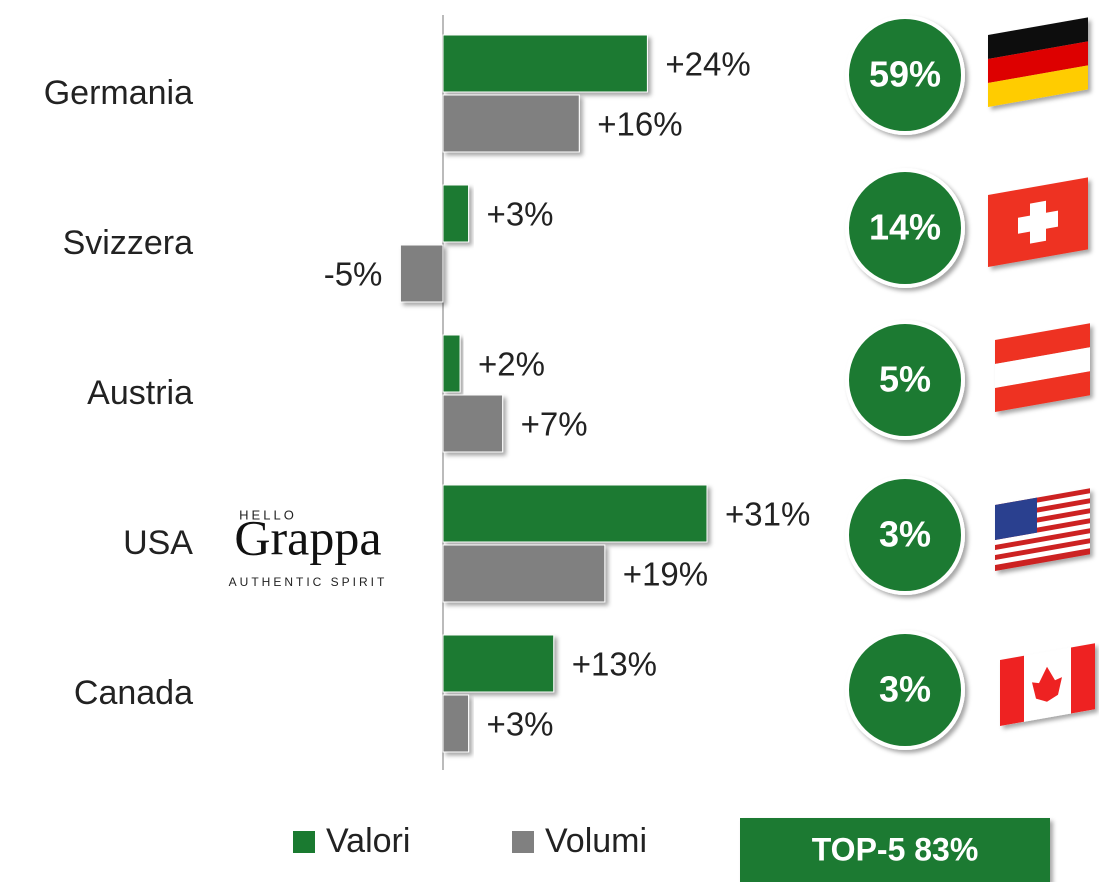 The height and width of the screenshot is (882, 1099). Describe the element at coordinates (1038, 222) in the screenshot. I see `flag-ch` at that location.